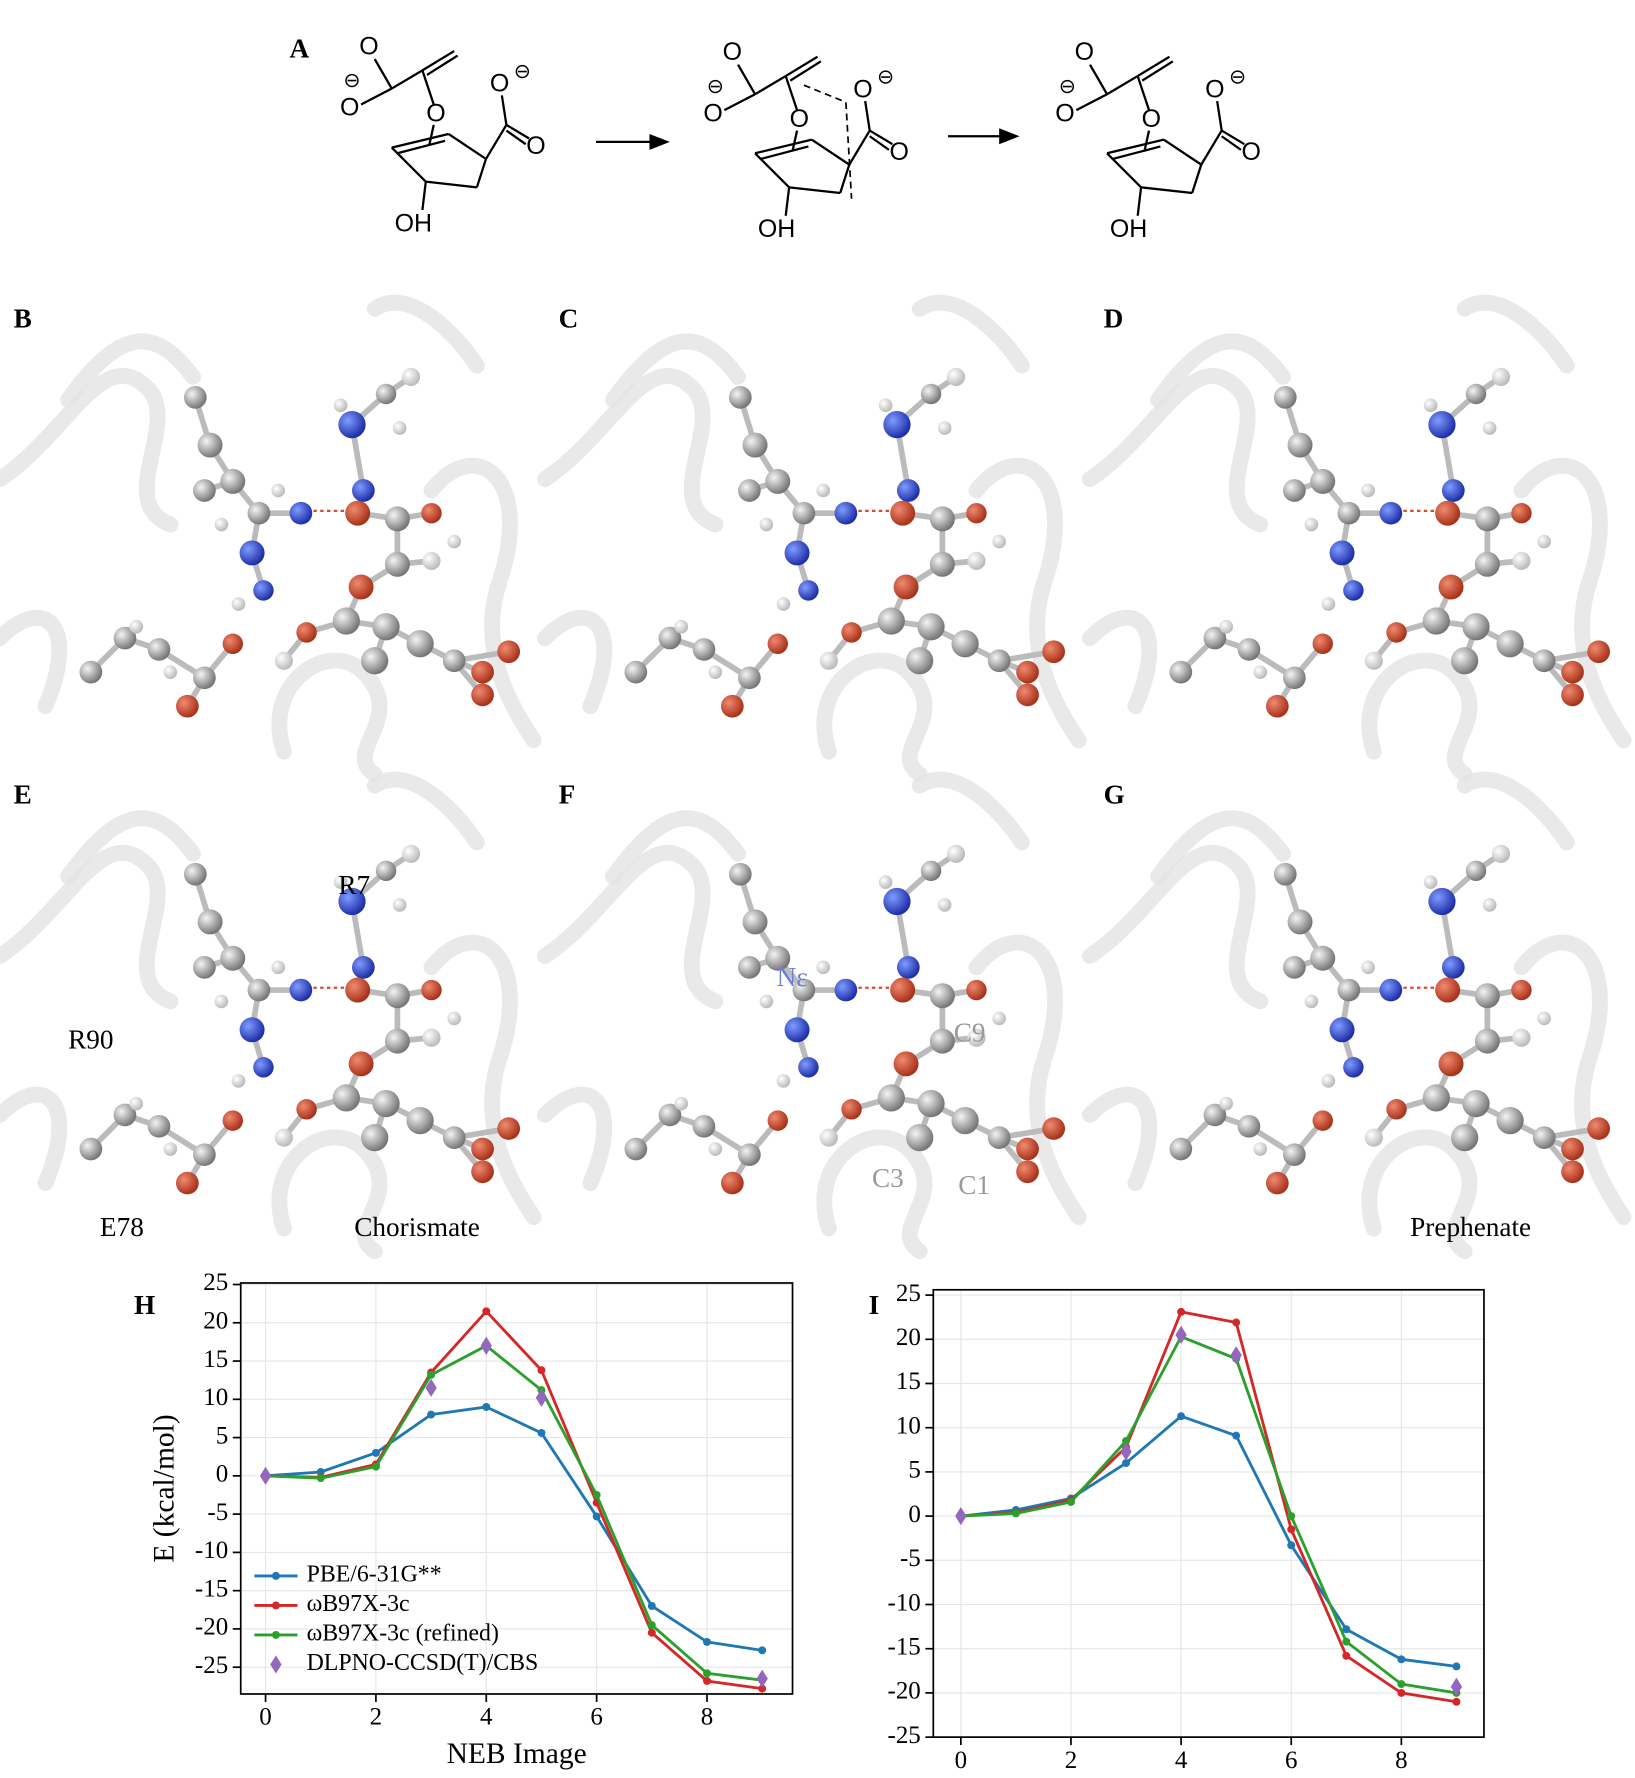 This screenshot has width=1635, height=1778. What do you see at coordinates (792, 977) in the screenshot?
I see `annotation: Nε` at bounding box center [792, 977].